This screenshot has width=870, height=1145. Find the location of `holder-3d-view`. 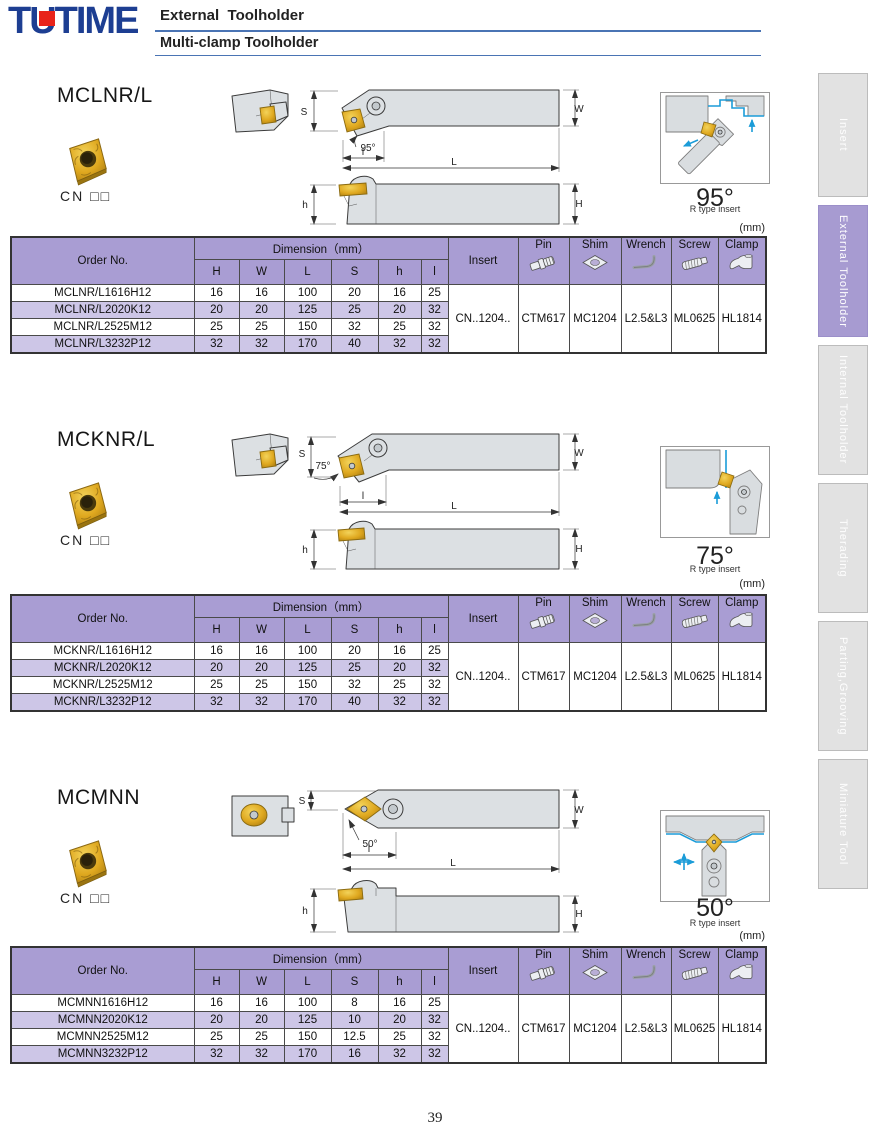

holder-3d-view is located at coordinates (260, 455).